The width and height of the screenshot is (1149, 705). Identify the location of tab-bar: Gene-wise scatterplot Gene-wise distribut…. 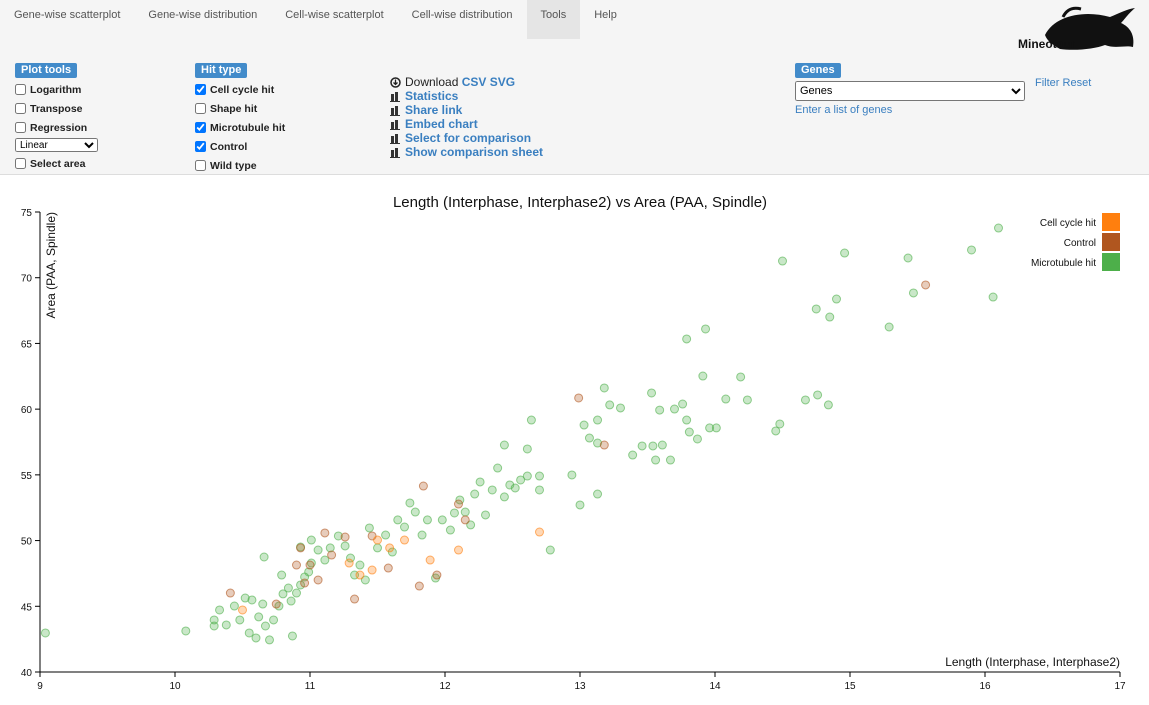
(315, 19).